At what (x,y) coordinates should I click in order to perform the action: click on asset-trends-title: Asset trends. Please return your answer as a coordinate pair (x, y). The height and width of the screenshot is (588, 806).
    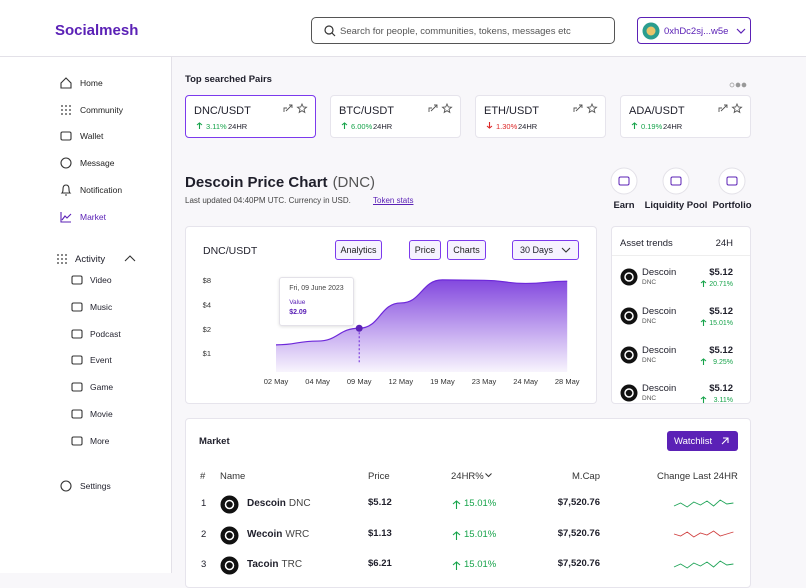
    Looking at the image, I should click on (646, 243).